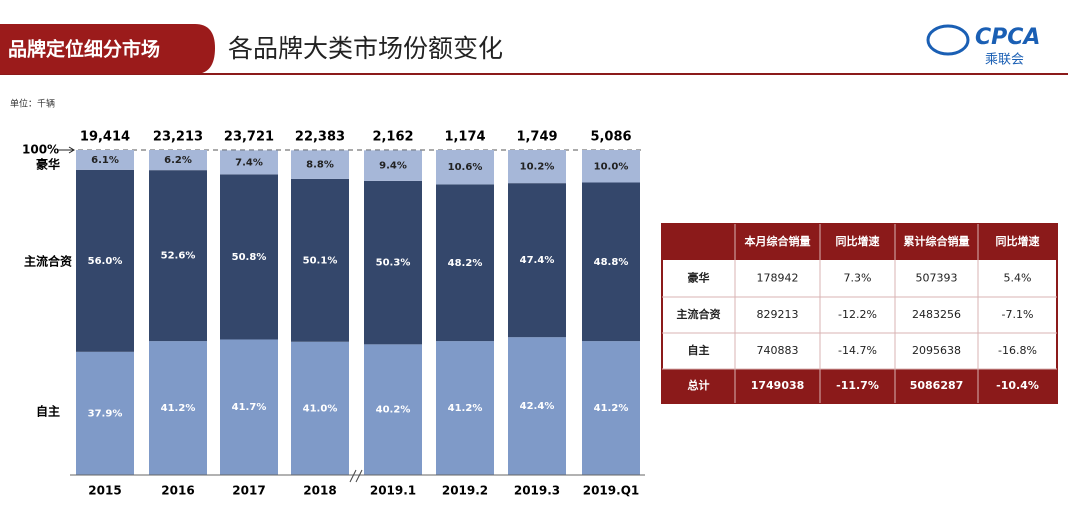 The width and height of the screenshot is (1068, 515). I want to click on total-label: 23,721, so click(249, 137).